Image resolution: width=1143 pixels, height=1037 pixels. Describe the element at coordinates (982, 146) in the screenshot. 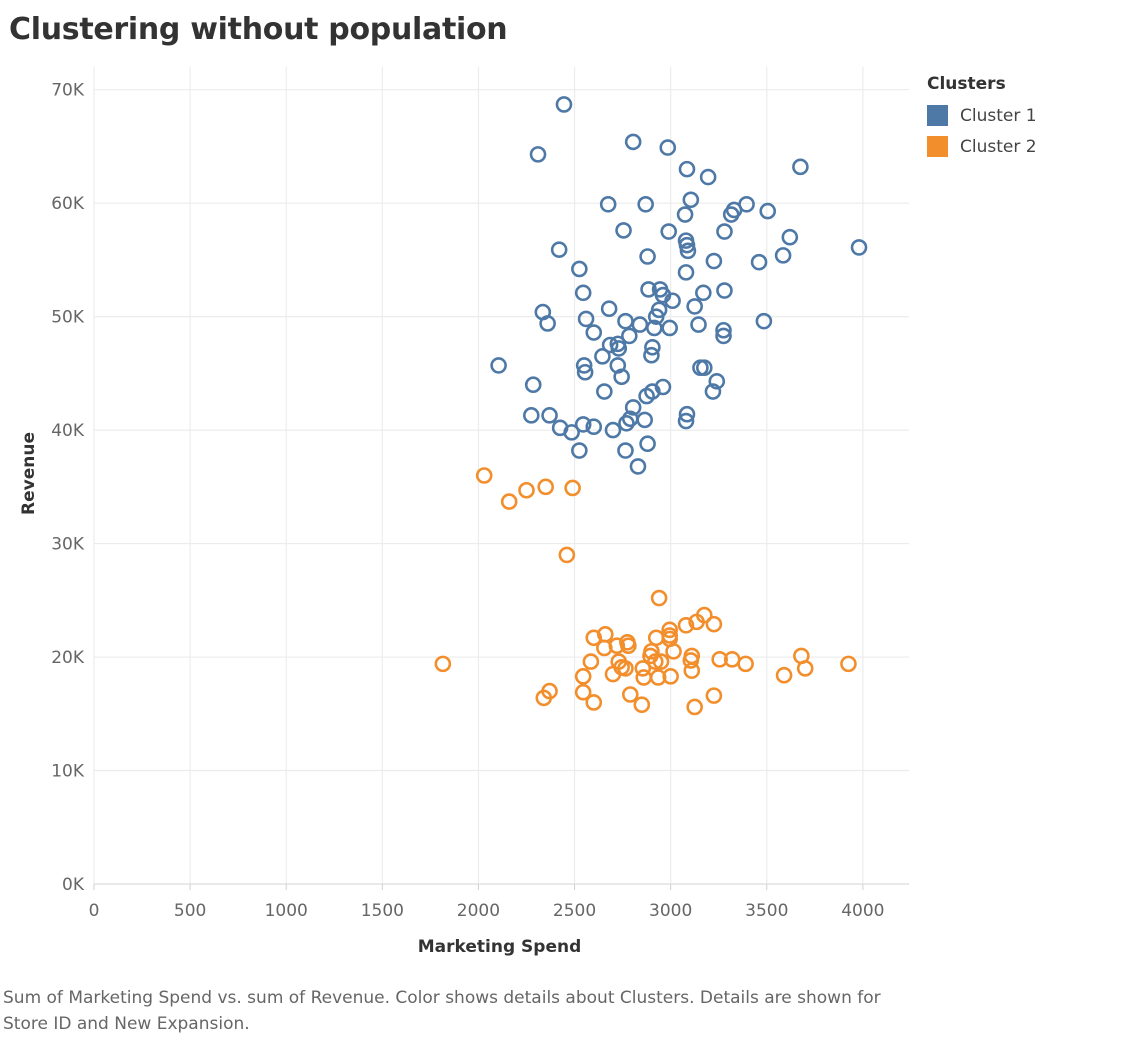

I see `legend-item-cluster-2: Cluster 2` at that location.